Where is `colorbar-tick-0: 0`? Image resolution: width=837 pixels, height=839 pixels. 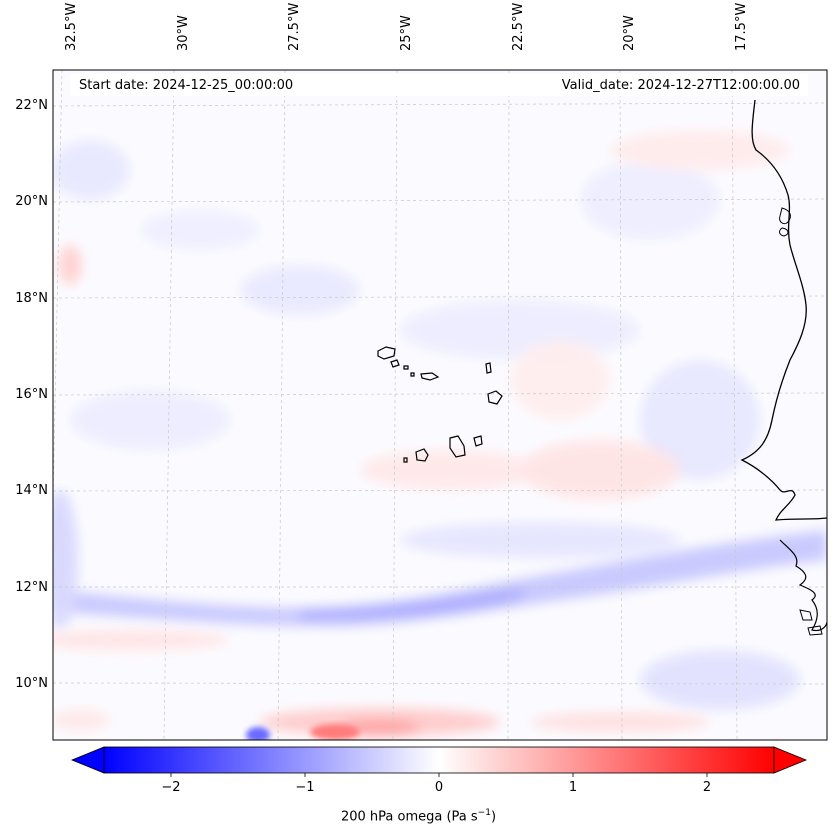
colorbar-tick-0: 0 is located at coordinates (439, 787).